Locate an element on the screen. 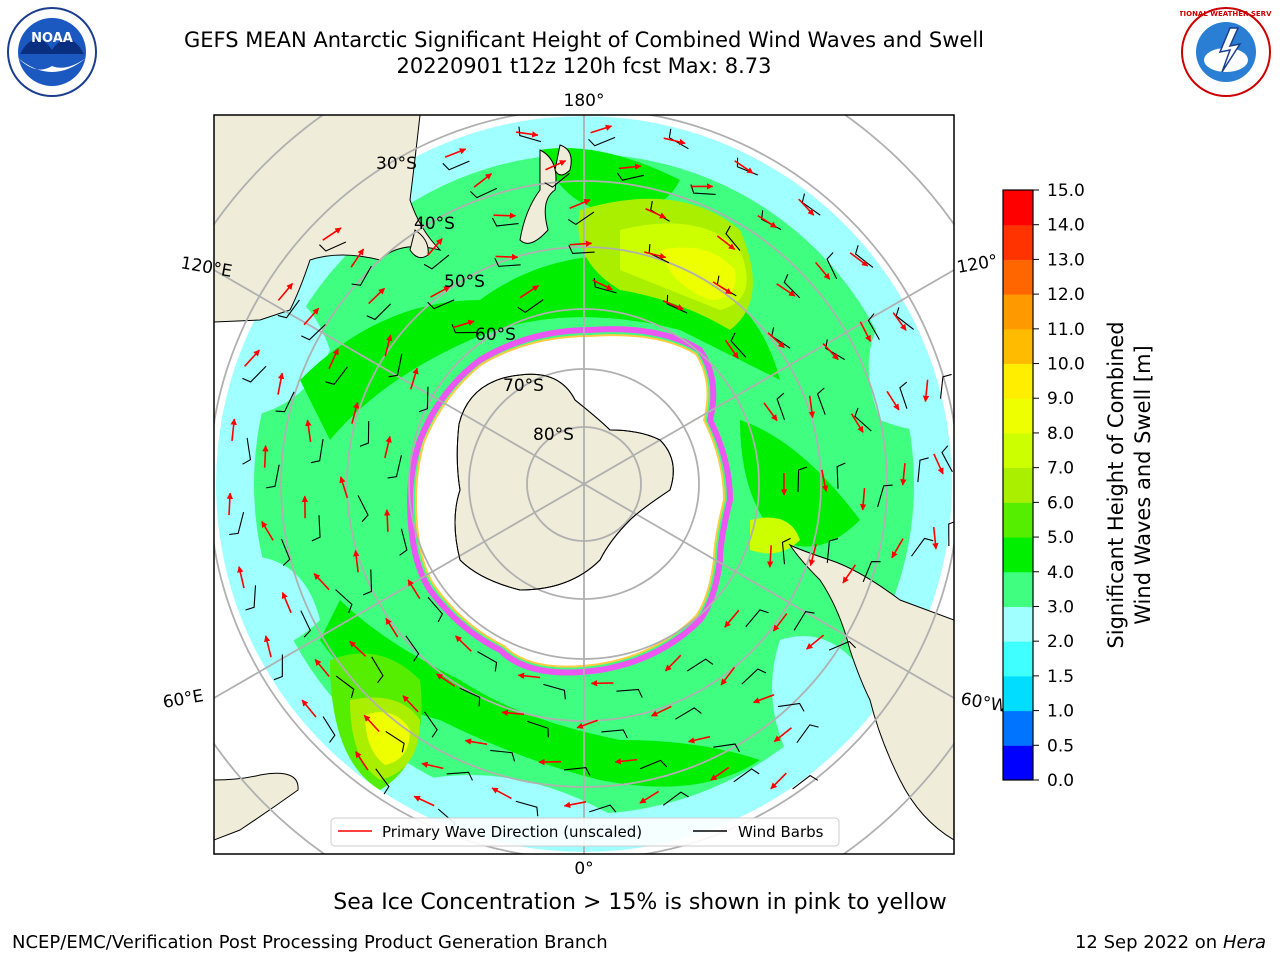 The height and width of the screenshot is (960, 1280). footer-date: 12 Sep 2022 on Hera is located at coordinates (1170, 942).